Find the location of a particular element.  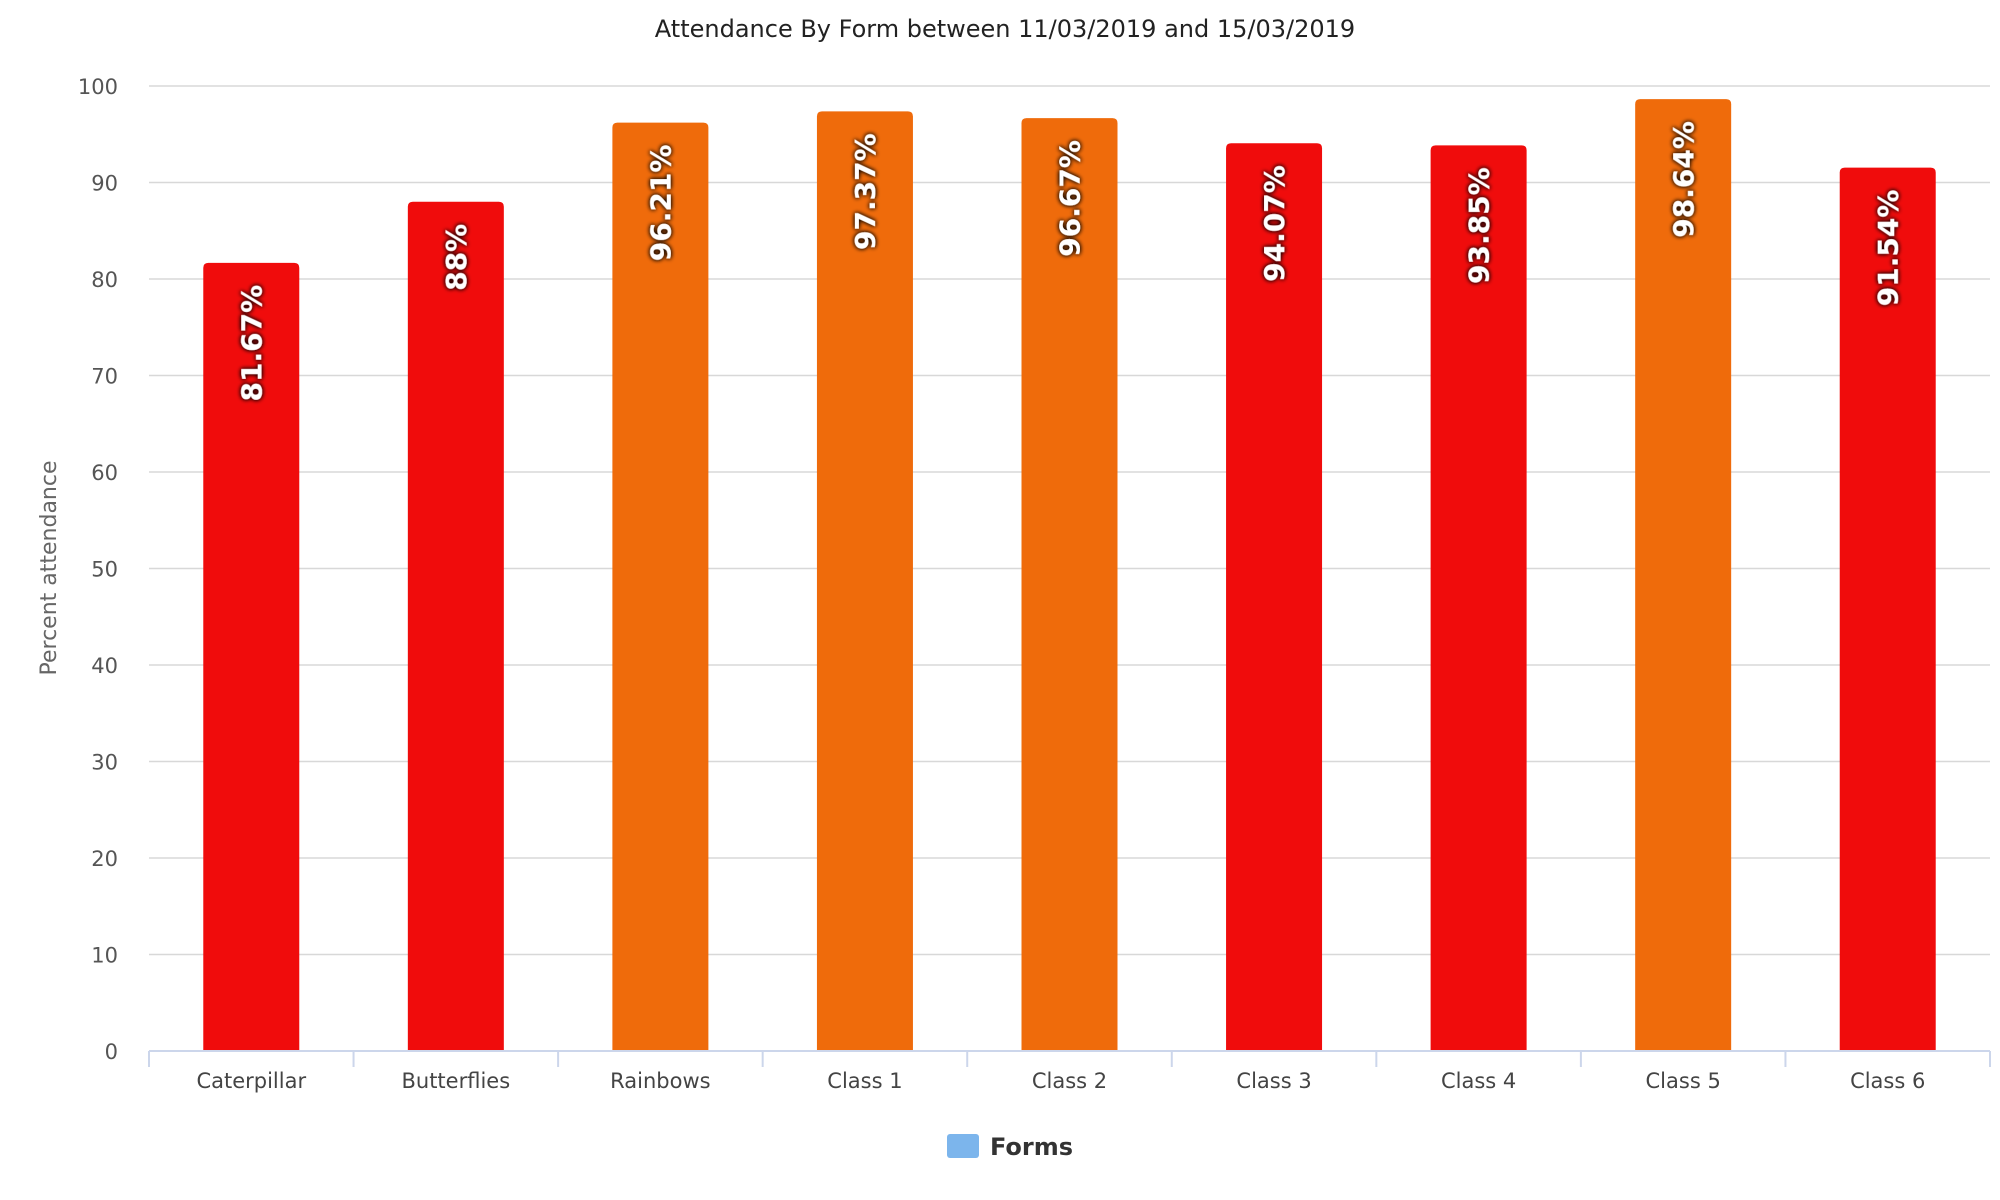

y-axis-label: Percent attendance is located at coordinates (49, 567).